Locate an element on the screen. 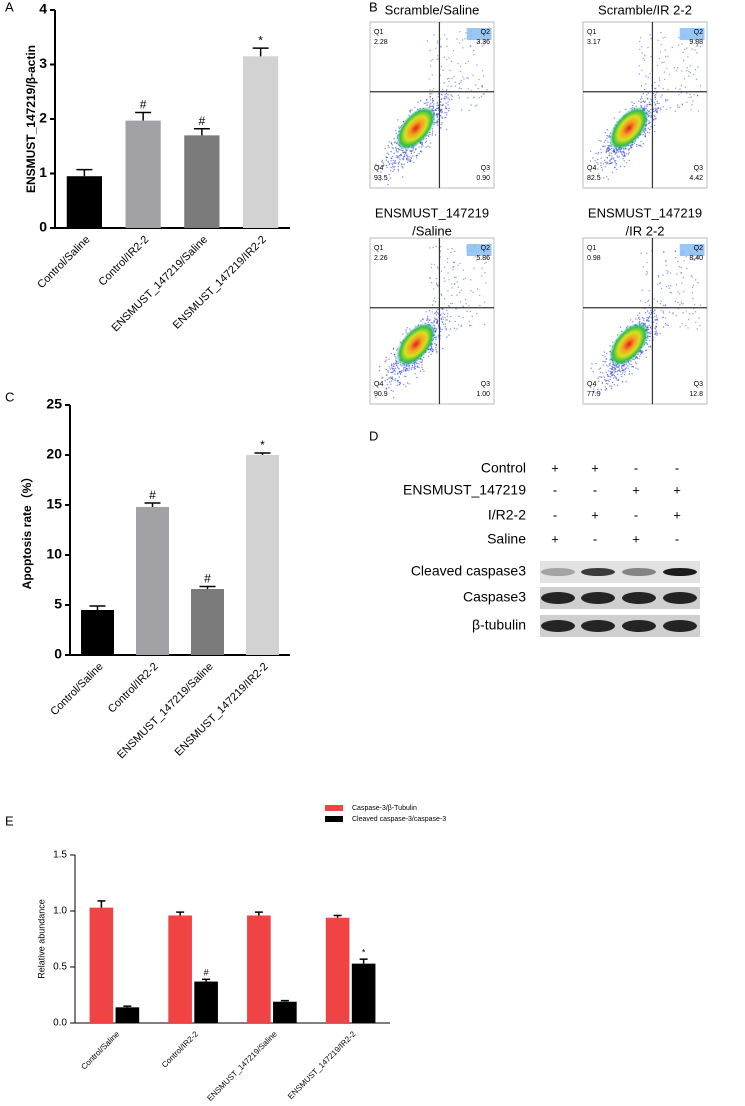 The image size is (745, 1106). quadrant-value: 2.26 is located at coordinates (381, 258).